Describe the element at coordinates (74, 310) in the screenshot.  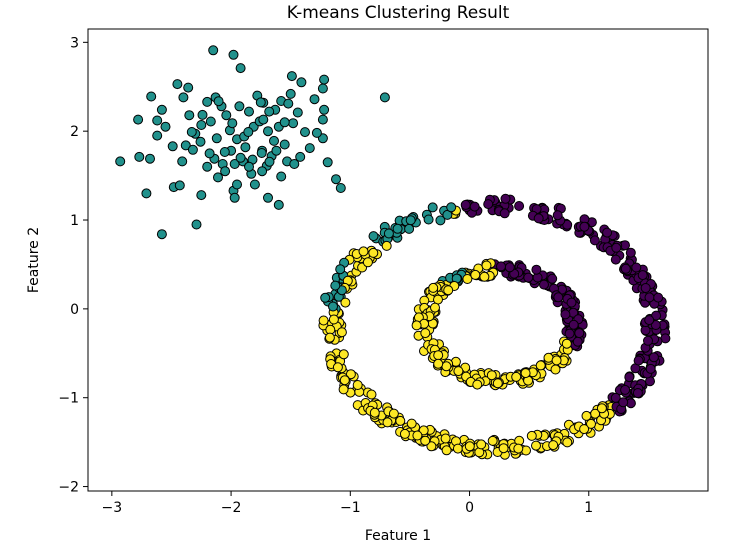
I see `y-tick-label: 0` at that location.